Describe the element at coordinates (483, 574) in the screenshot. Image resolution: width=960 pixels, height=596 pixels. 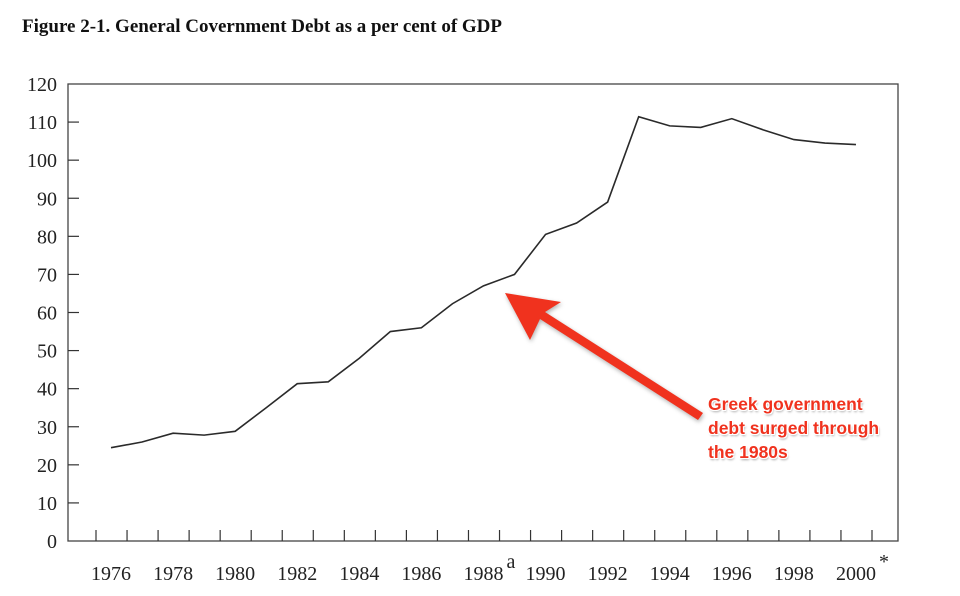
I see `x-tick-label: 1988` at that location.